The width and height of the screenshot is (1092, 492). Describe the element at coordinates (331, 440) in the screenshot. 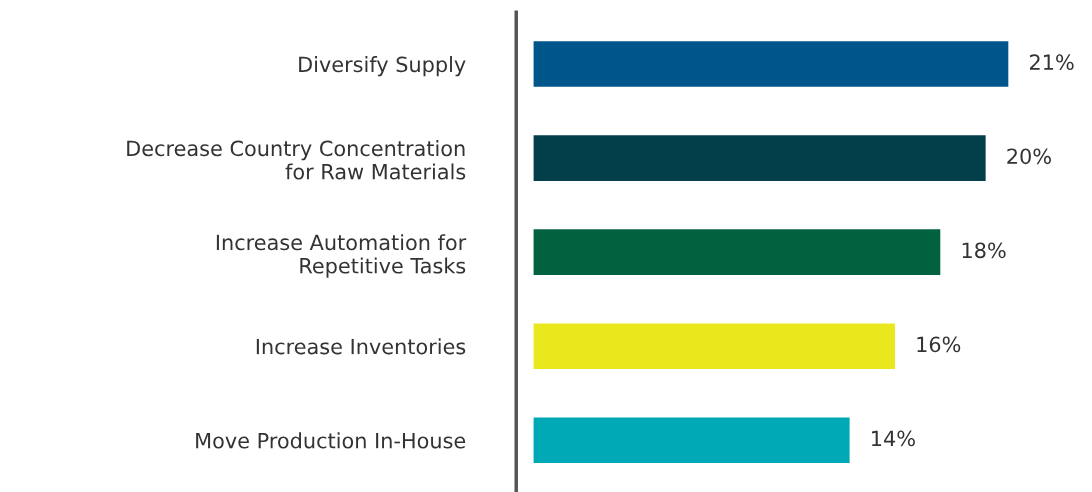

I see `y-tick-label: Move Production In-House` at that location.